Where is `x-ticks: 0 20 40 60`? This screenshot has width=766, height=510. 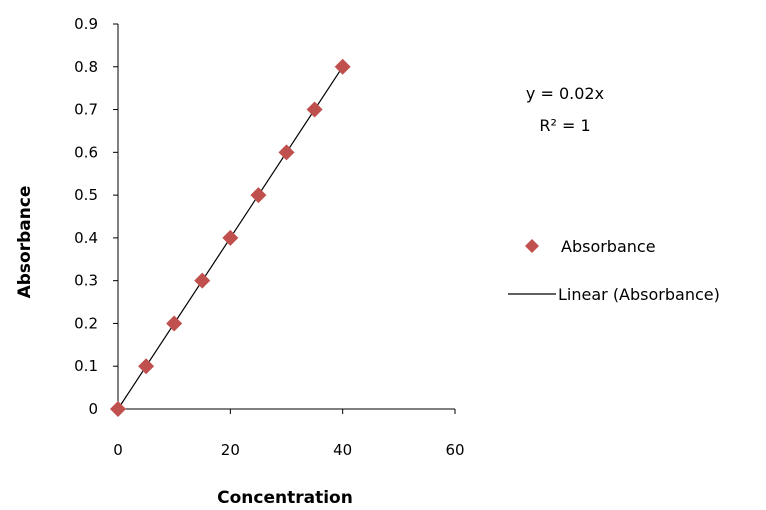 x-ticks: 0 20 40 60 is located at coordinates (289, 434).